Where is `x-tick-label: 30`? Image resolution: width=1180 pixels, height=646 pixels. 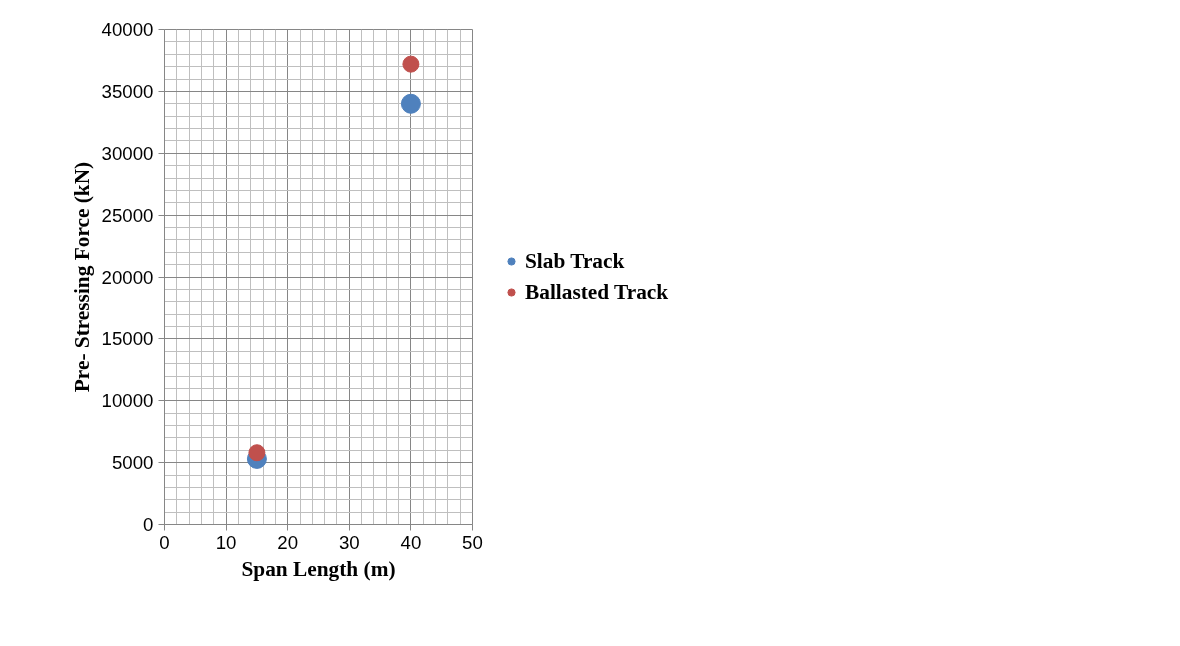
x-tick-label: 30 is located at coordinates (349, 542).